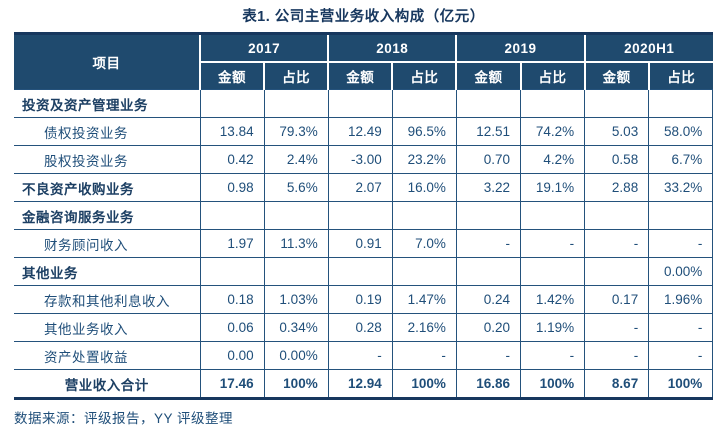  I want to click on value-cell: 23.2%, so click(424, 159).